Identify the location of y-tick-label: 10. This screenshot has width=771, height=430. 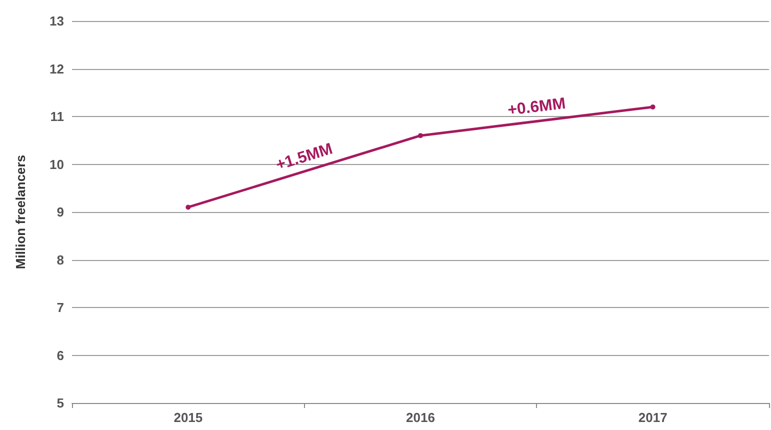
(57, 164).